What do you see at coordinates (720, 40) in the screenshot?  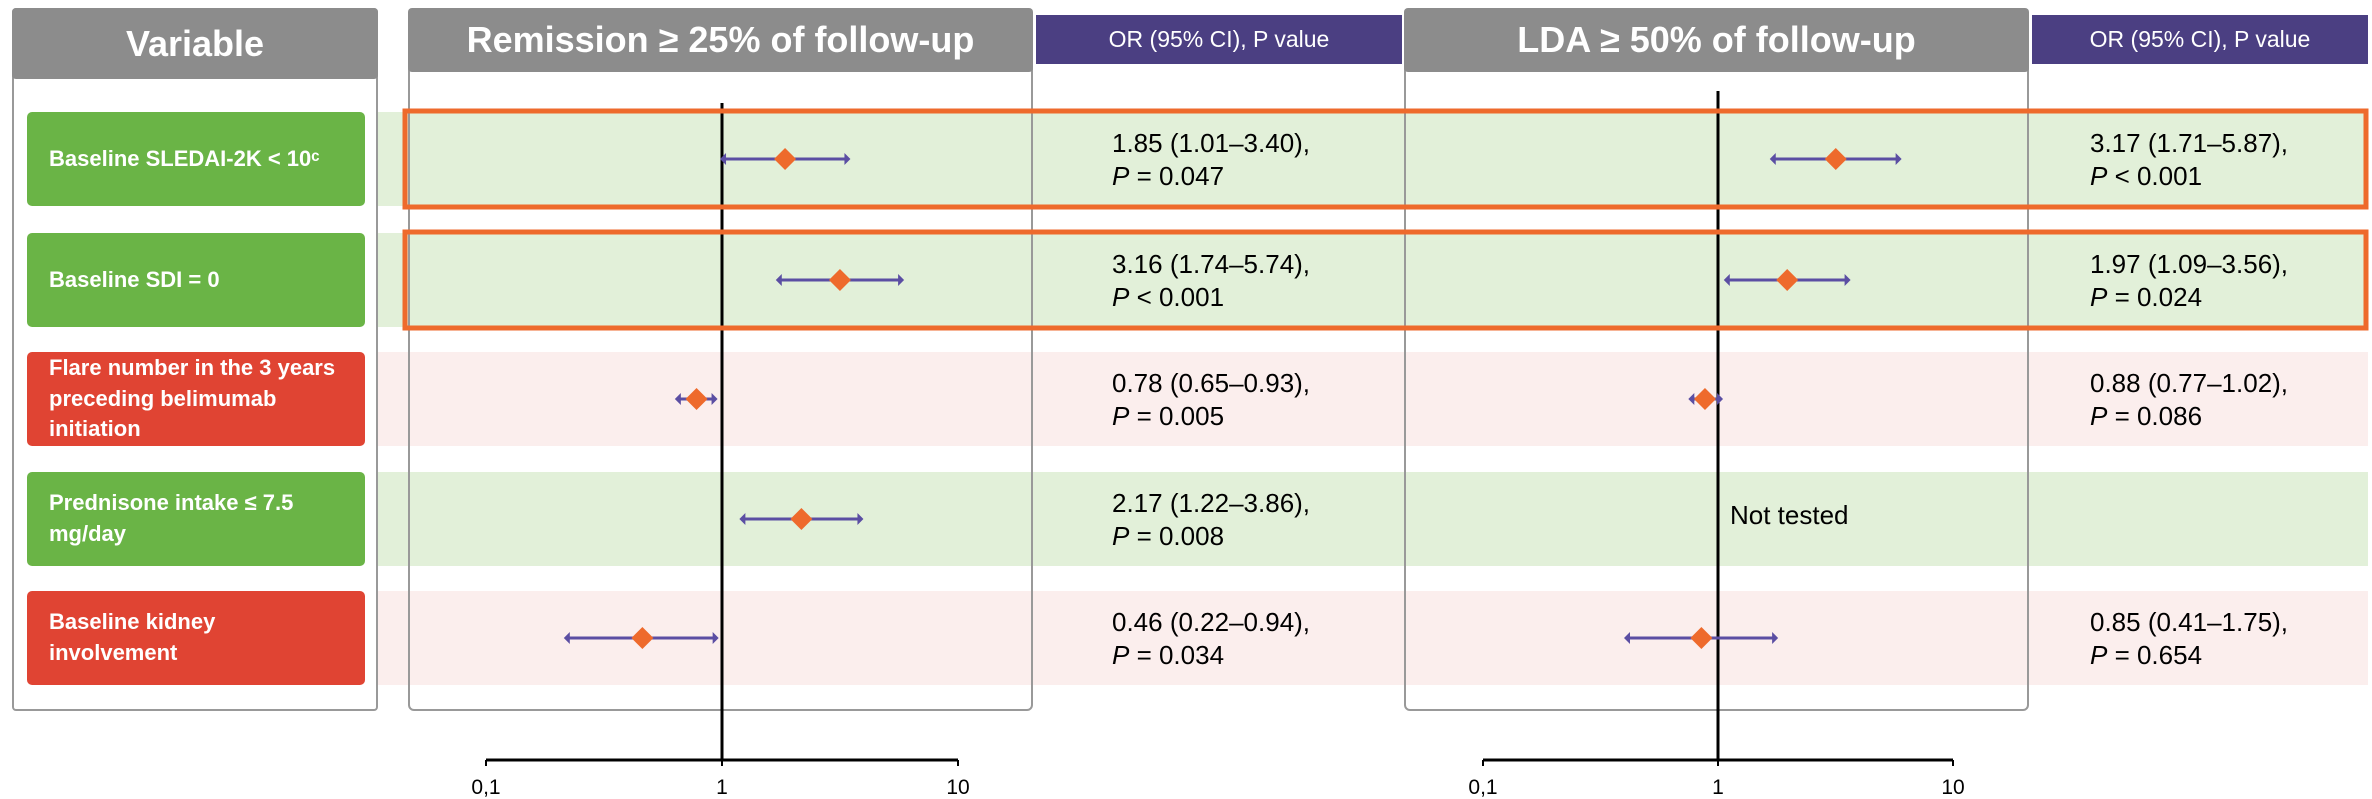 I see `panel-title: Remission ≥ 25% of follow-up` at bounding box center [720, 40].